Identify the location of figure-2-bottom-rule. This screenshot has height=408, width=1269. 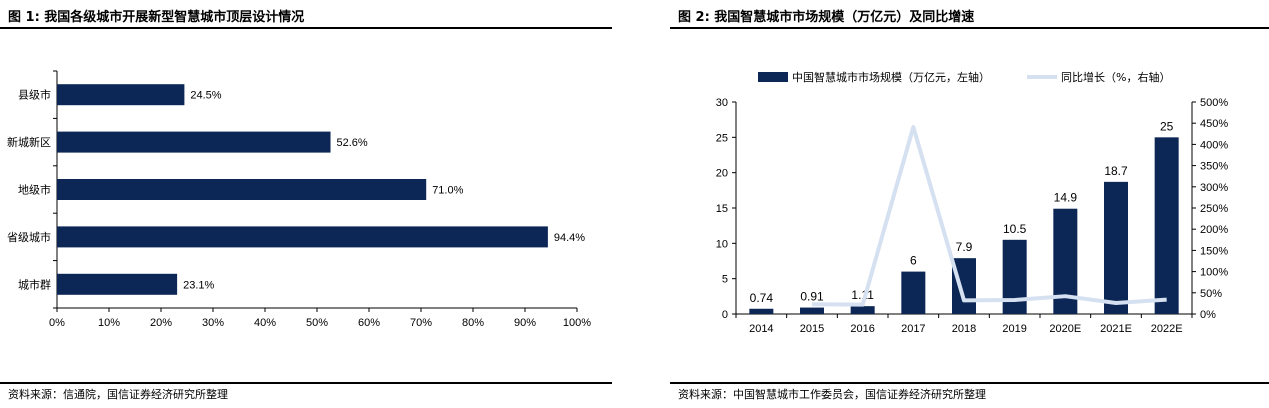
(969, 383).